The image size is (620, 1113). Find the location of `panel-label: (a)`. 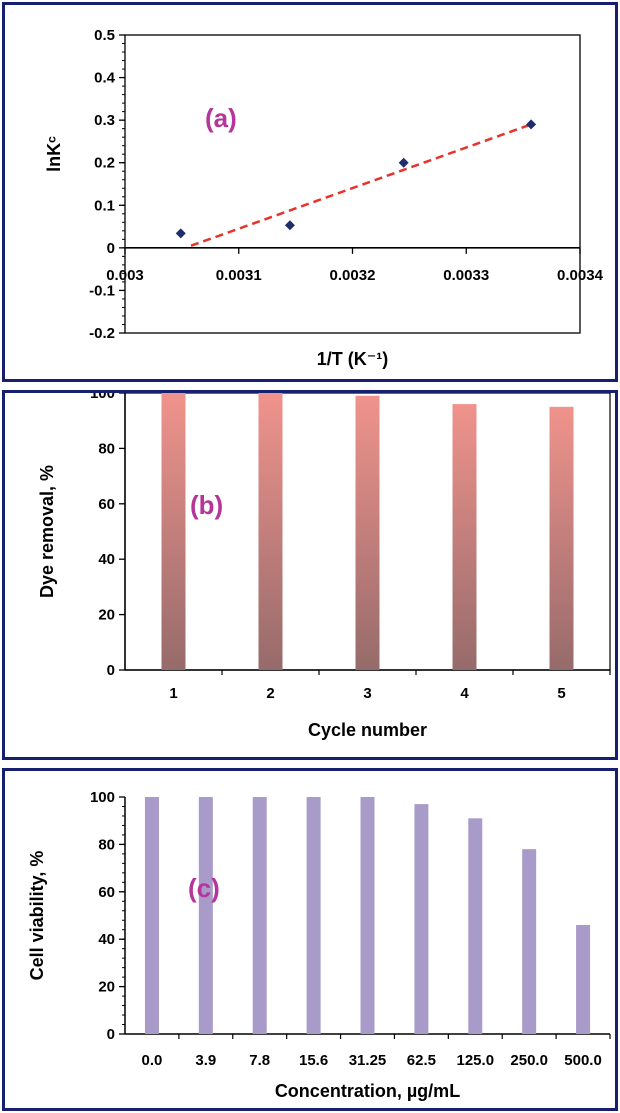

panel-label: (a) is located at coordinates (221, 118).